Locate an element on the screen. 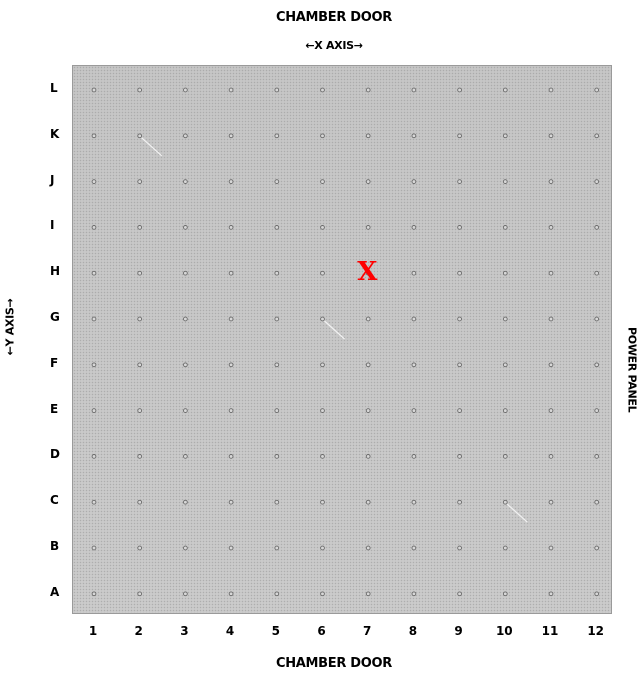  column-label: 12 is located at coordinates (596, 631).